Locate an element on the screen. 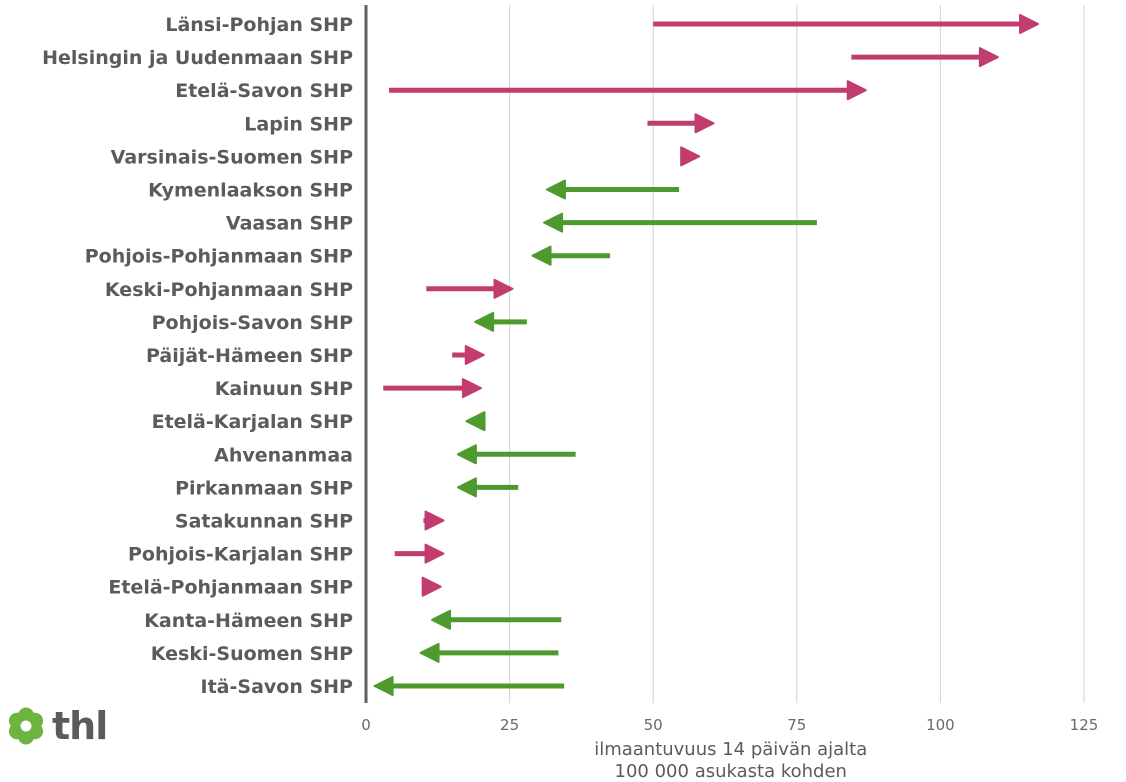  category-label: Kymenlaakson SHP is located at coordinates (250, 191).